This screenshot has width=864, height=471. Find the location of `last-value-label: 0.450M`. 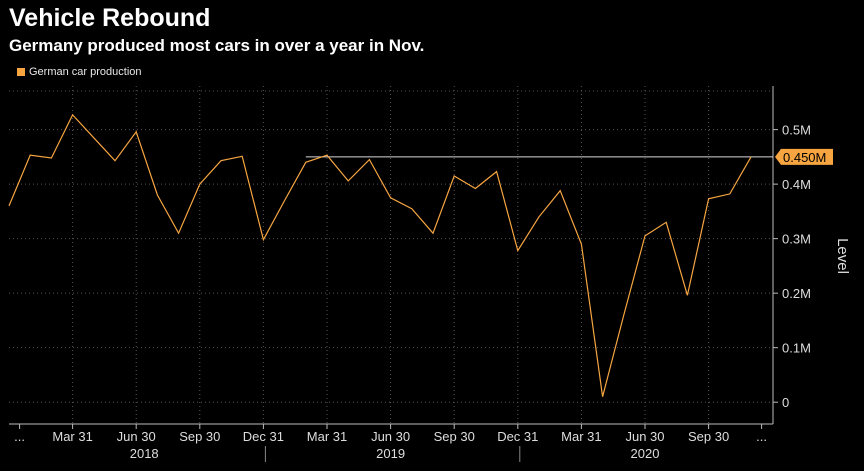

last-value-label: 0.450M is located at coordinates (804, 157).